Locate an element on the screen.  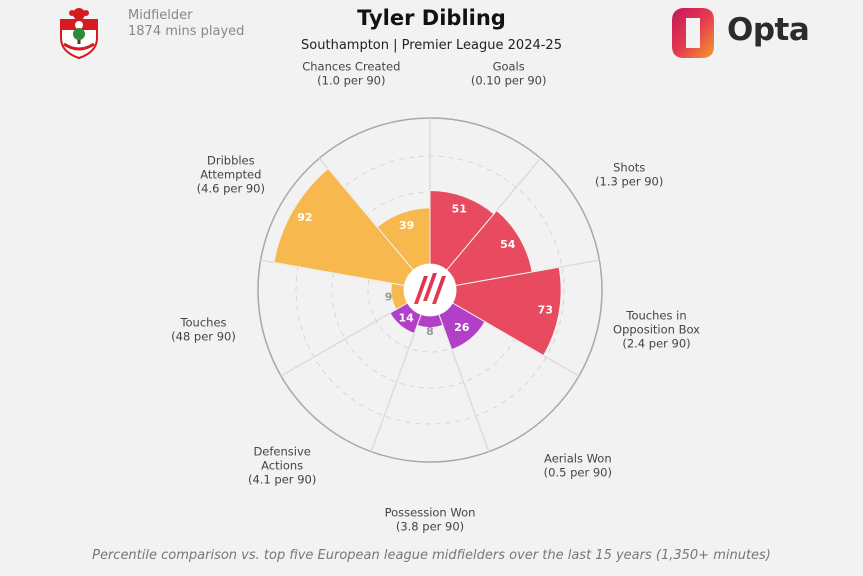
center-mark-icon is located at coordinates (430, 288).